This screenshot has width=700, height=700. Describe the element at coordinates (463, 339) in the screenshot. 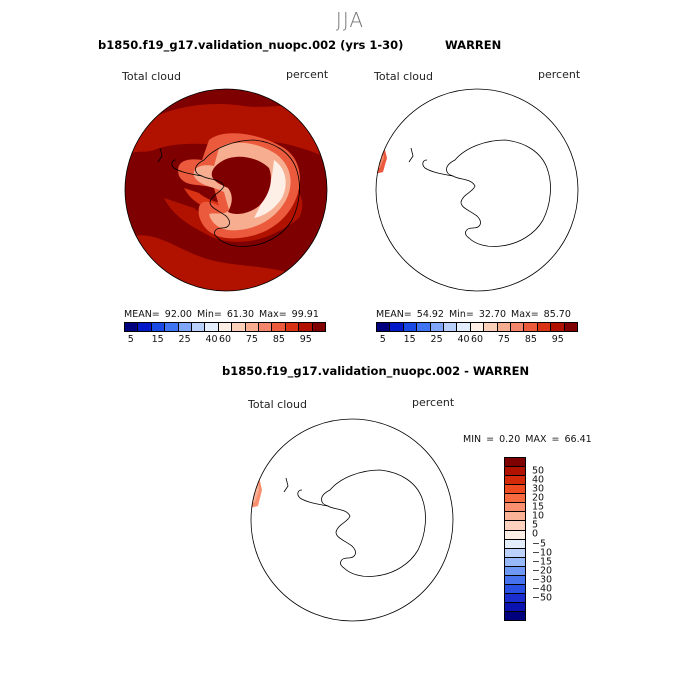

I see `panel-2-colorbar-tick-label: 40` at that location.